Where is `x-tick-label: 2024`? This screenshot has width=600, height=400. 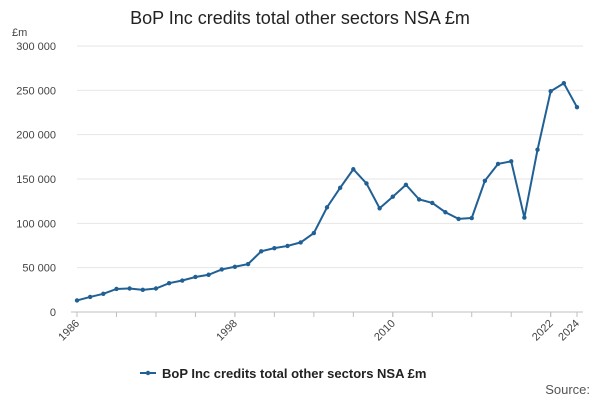 x-tick-label: 2024 is located at coordinates (569, 331).